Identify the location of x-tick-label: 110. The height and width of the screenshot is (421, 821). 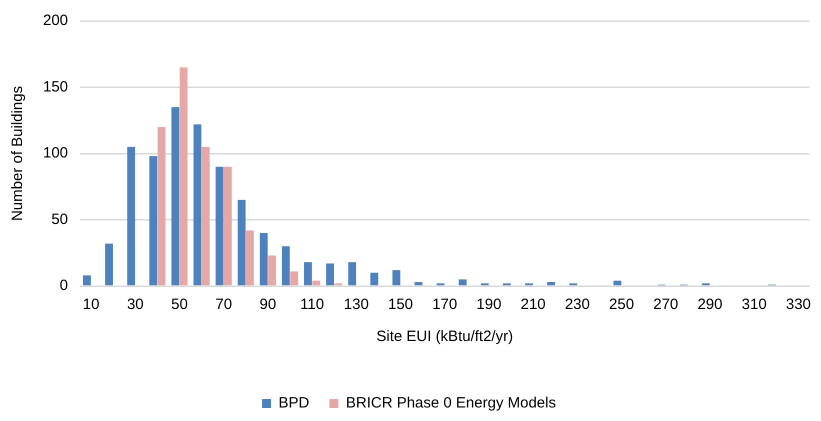
(312, 305).